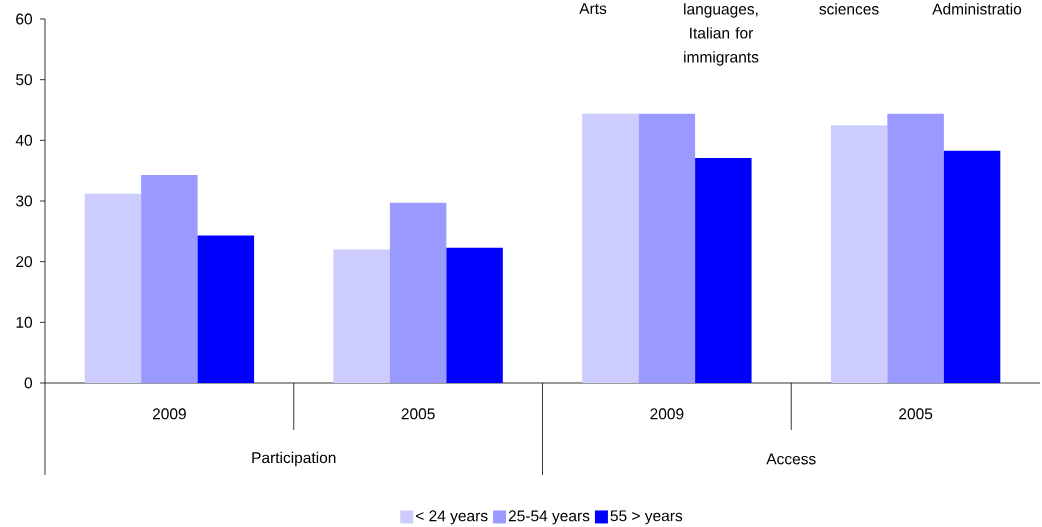 The width and height of the screenshot is (1042, 527). Describe the element at coordinates (452, 517) in the screenshot. I see `legend-label: < 24 years` at that location.